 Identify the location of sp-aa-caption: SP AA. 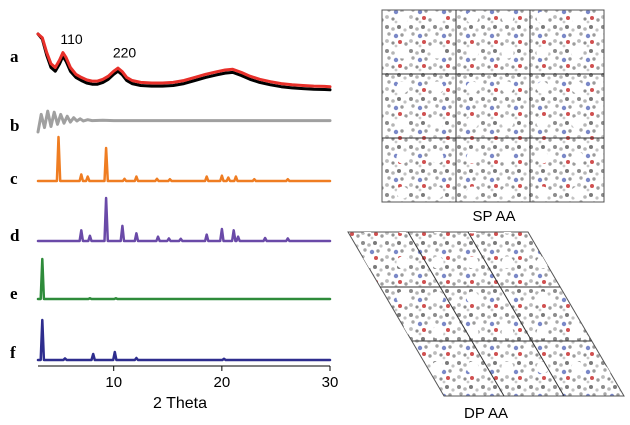
(493, 216).